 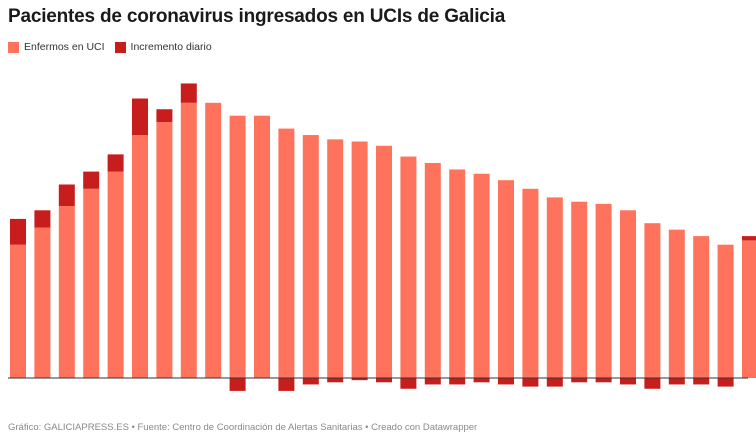 What do you see at coordinates (120, 47) in the screenshot?
I see `legend-swatch-incremento` at bounding box center [120, 47].